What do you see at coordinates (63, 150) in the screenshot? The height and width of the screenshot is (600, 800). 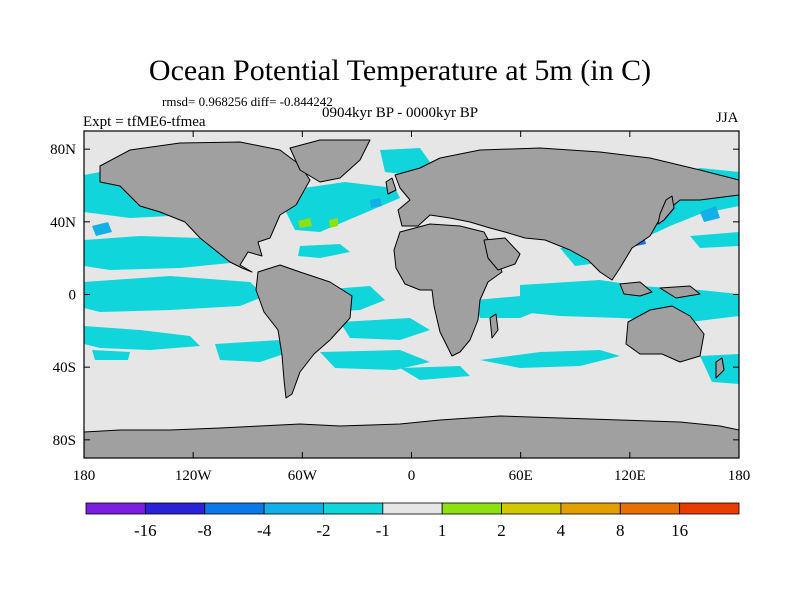 I see `y-tick-label: 80N` at bounding box center [63, 150].